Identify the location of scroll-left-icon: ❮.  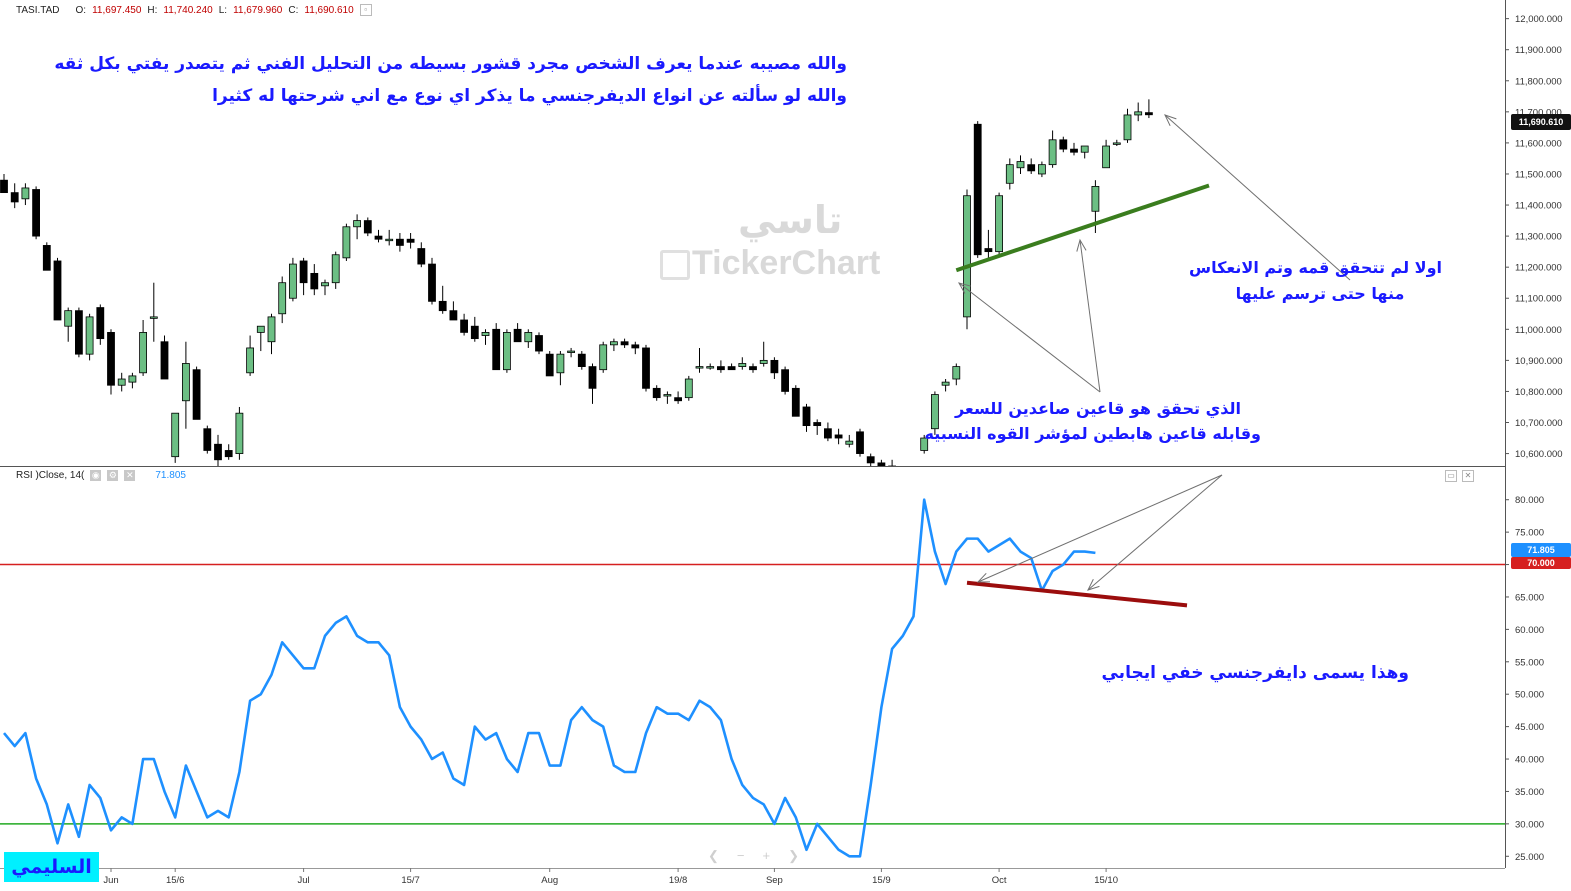
(713, 855).